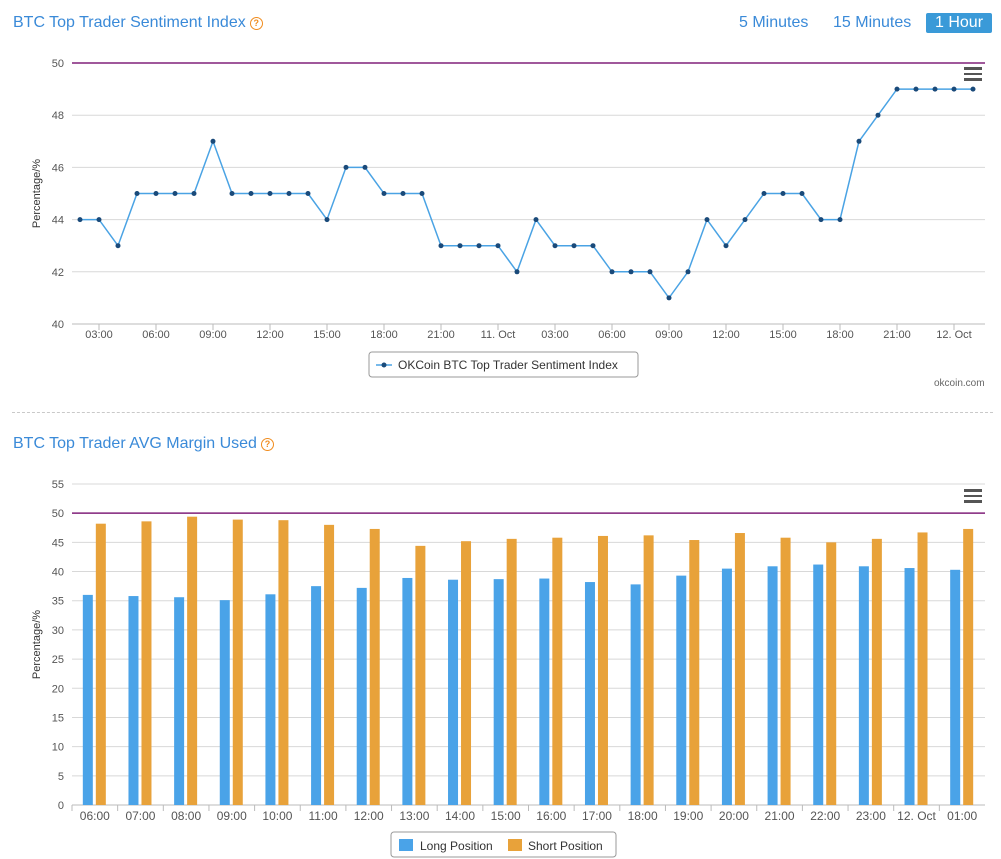 The width and height of the screenshot is (1001, 859). I want to click on legend-box, so click(503, 364).